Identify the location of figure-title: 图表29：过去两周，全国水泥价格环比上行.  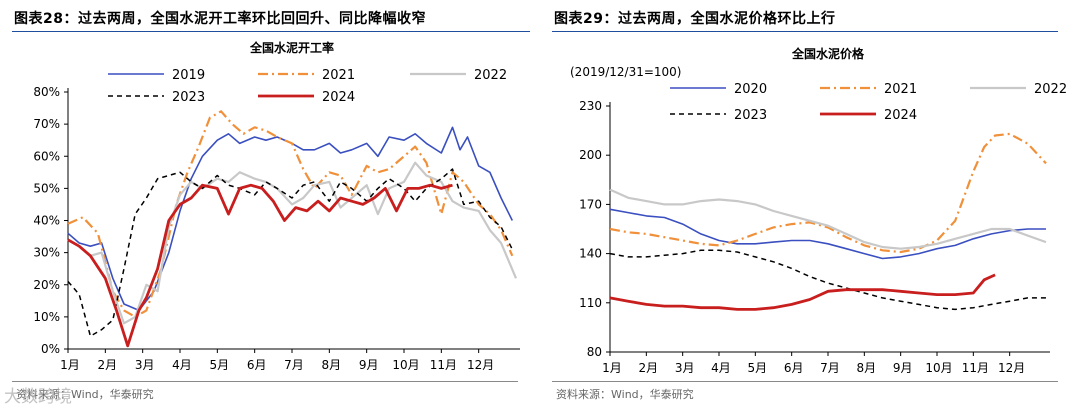
(695, 19).